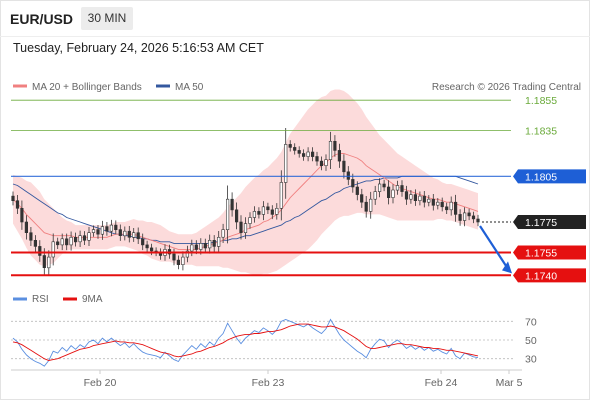 The height and width of the screenshot is (400, 590). Describe the element at coordinates (295, 18) in the screenshot. I see `chart-header: EUR/USD 30 MIN` at that location.